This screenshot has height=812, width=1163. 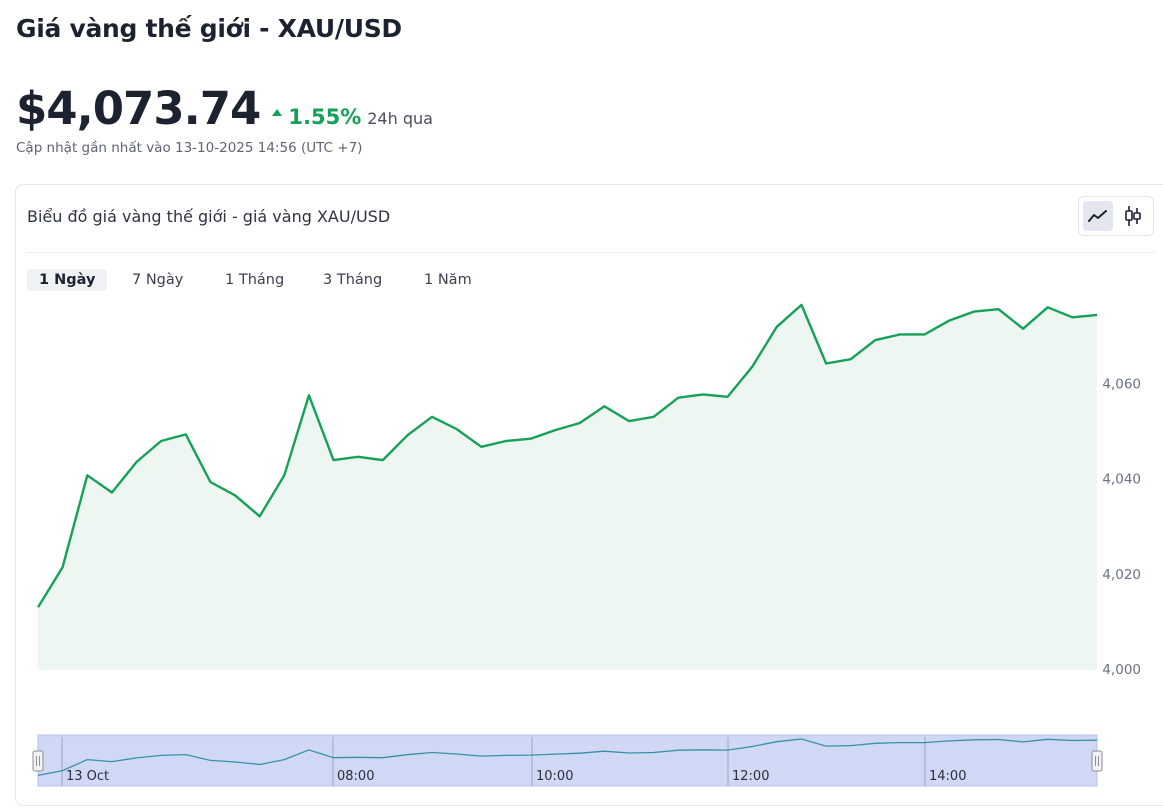 What do you see at coordinates (158, 280) in the screenshot?
I see `tab-7-days: 7 Ngày` at bounding box center [158, 280].